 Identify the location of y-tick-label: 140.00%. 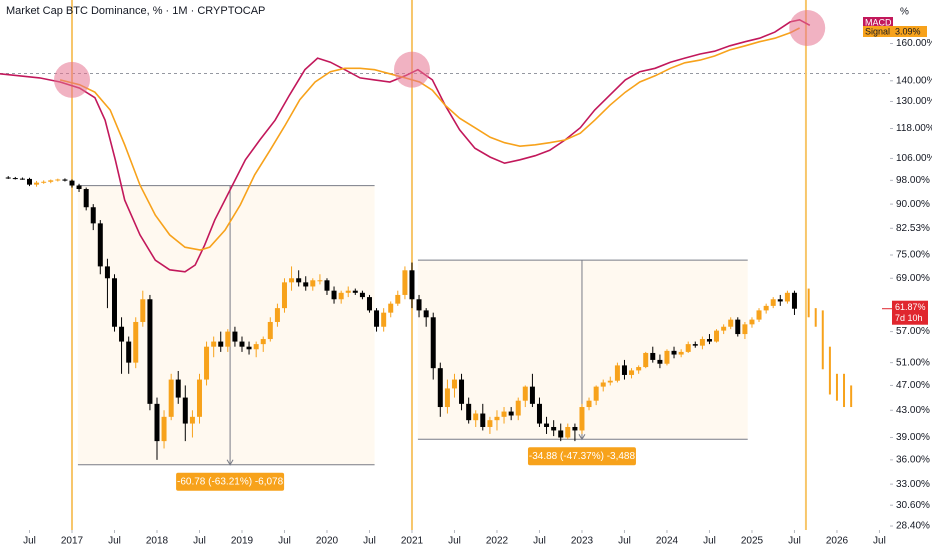
(914, 80).